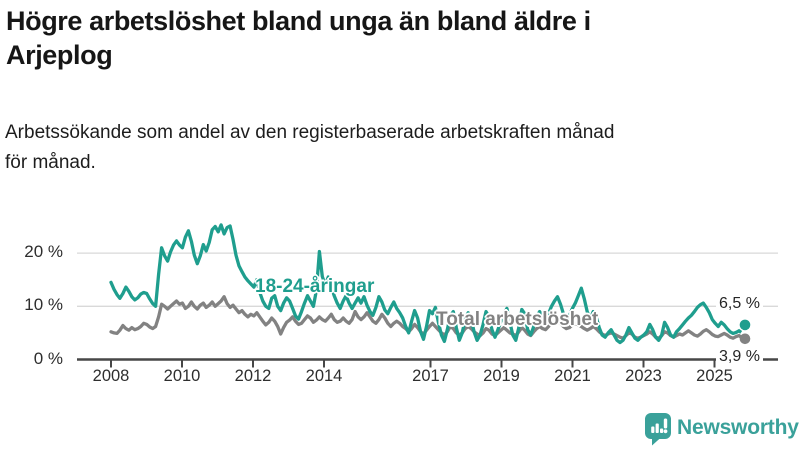 Image resolution: width=800 pixels, height=450 pixels. What do you see at coordinates (739, 304) in the screenshot?
I see `end-value-label-youth: 6,5 %` at bounding box center [739, 304].